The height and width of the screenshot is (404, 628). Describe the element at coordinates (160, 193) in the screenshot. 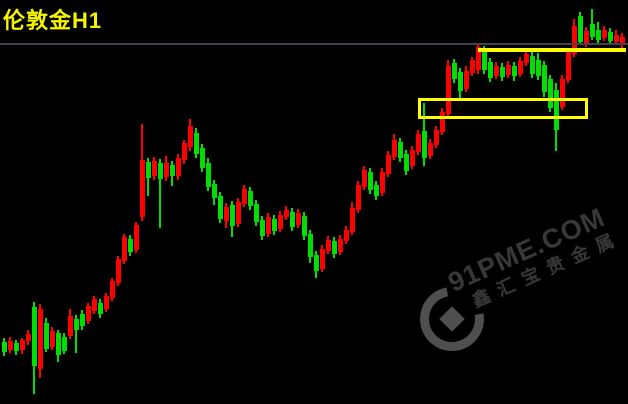

I see `candle-wick` at that location.